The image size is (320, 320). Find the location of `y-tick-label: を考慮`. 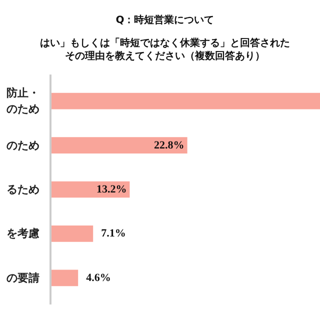

y-tick-label: を考慮 is located at coordinates (23, 233).